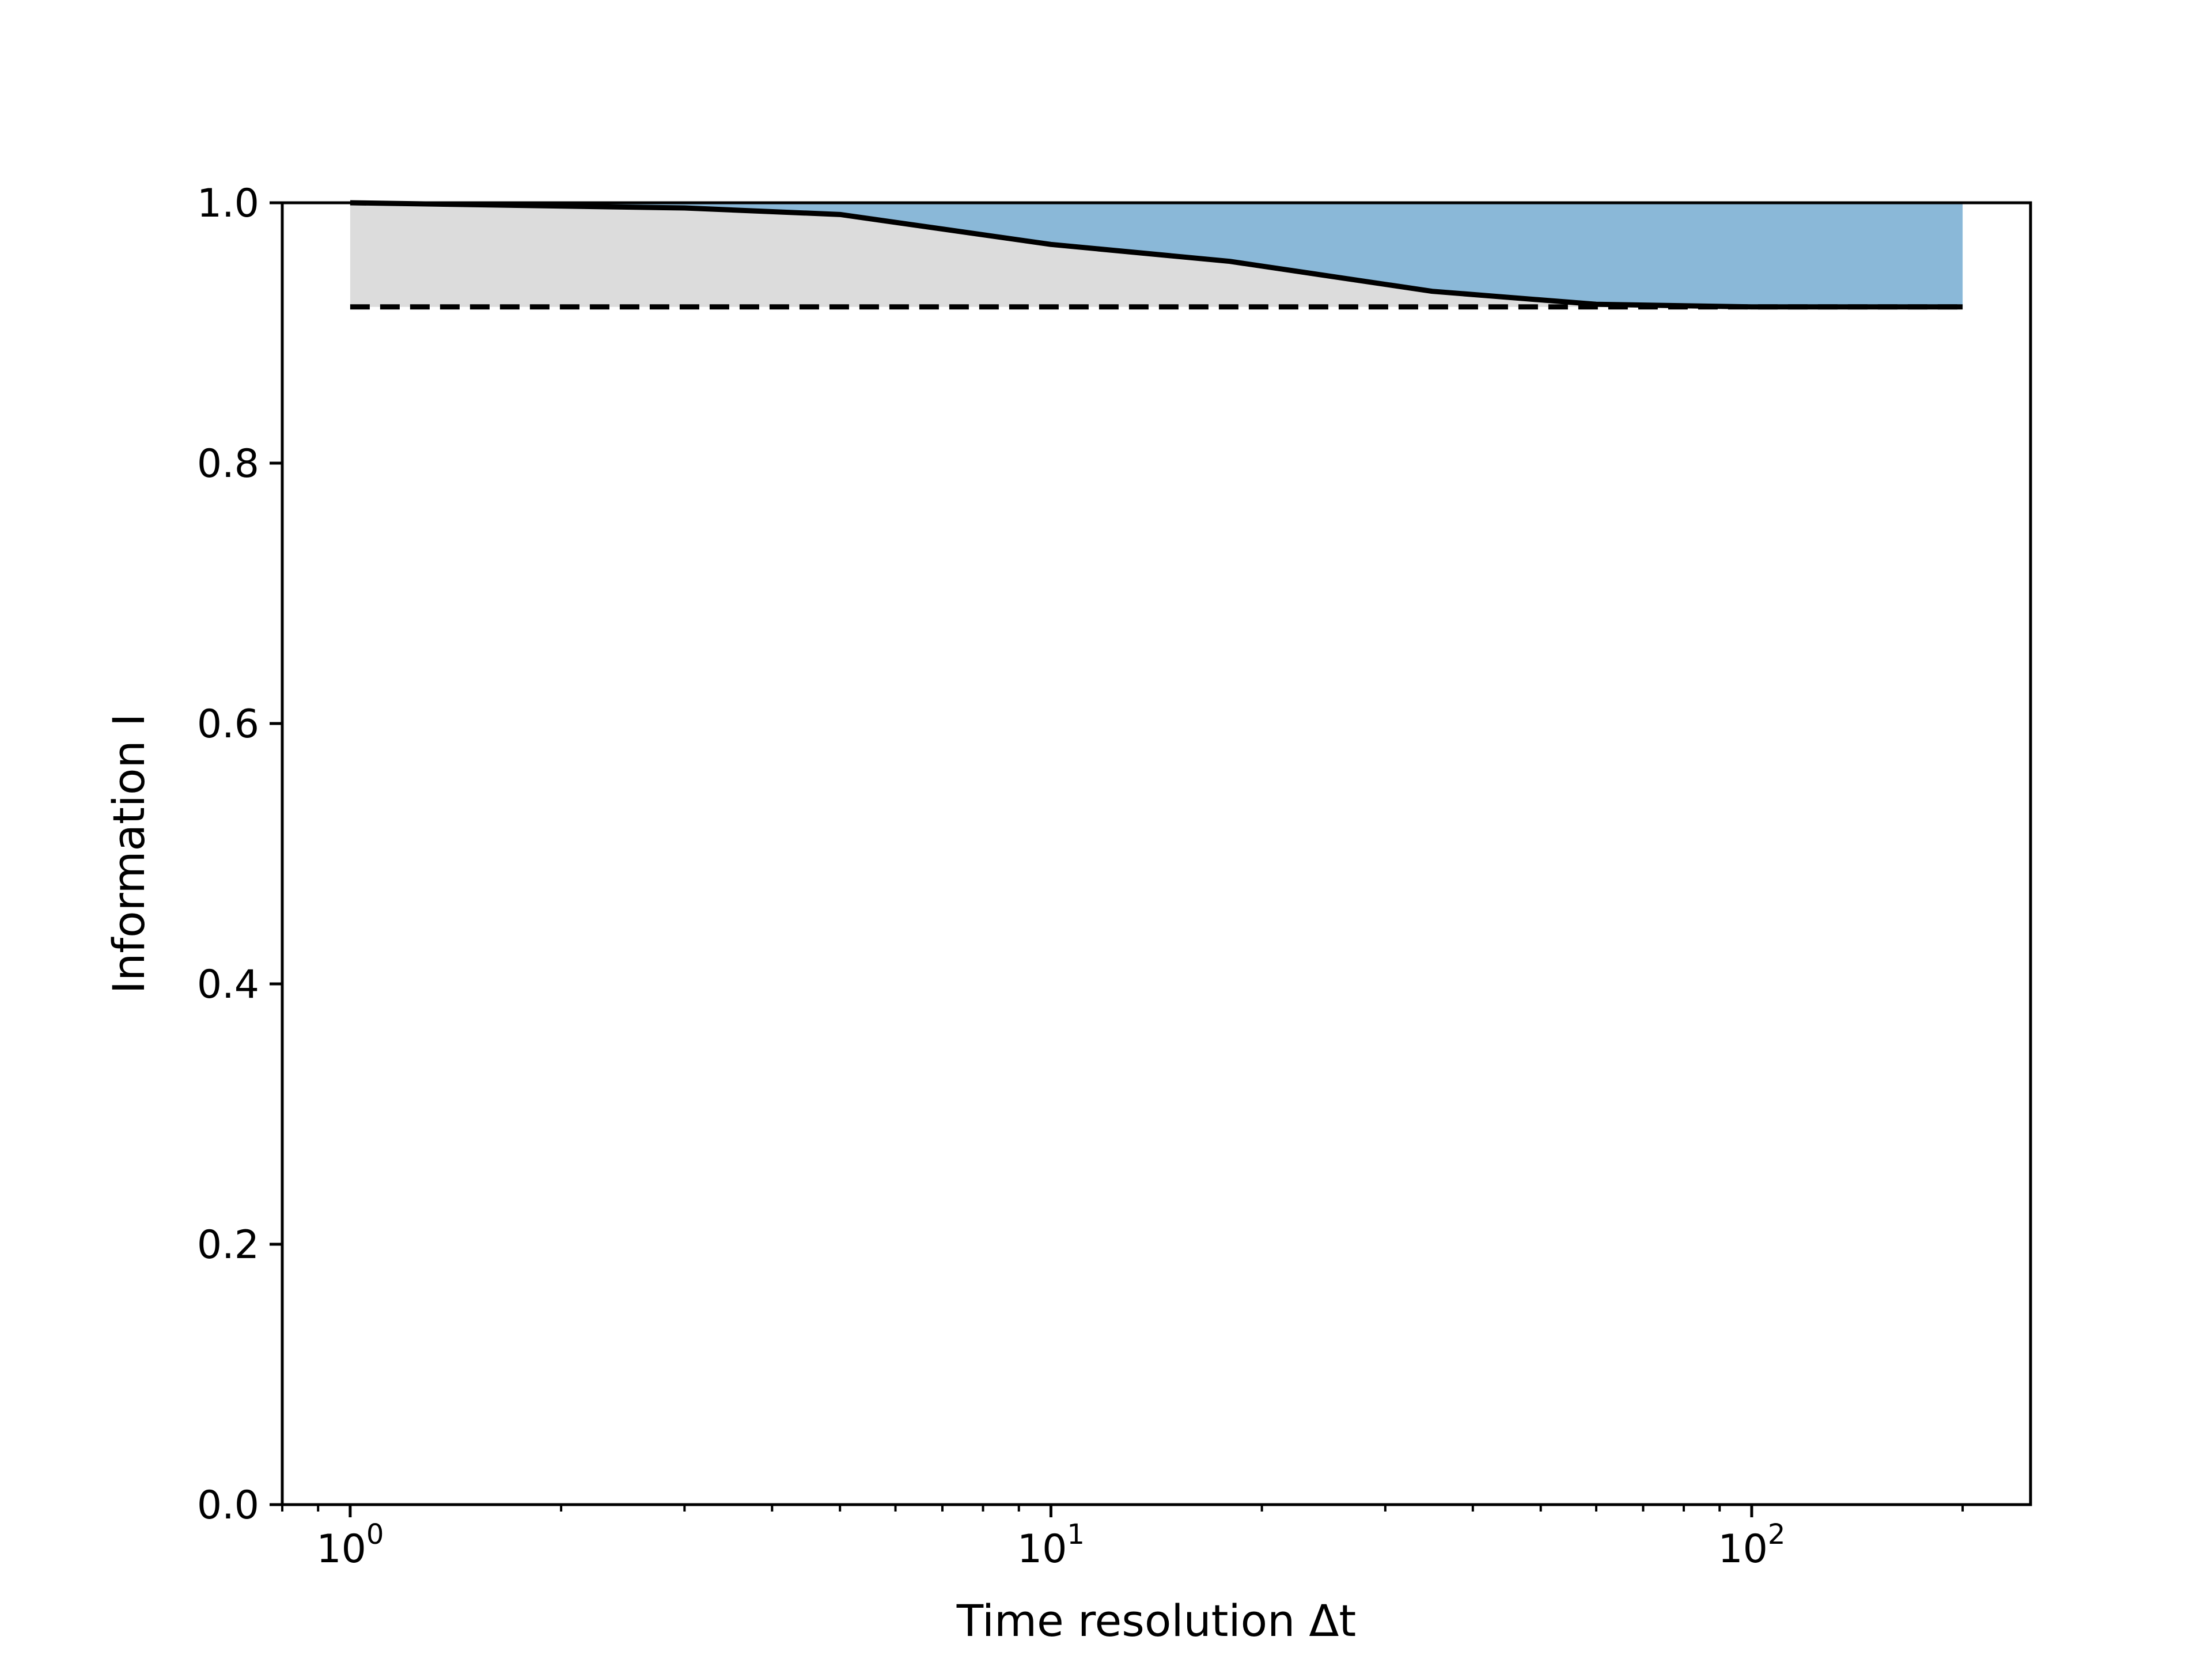 This screenshot has width=2212, height=1659. I want to click on x-axis-label: Time resolution Δt, so click(1156, 1620).